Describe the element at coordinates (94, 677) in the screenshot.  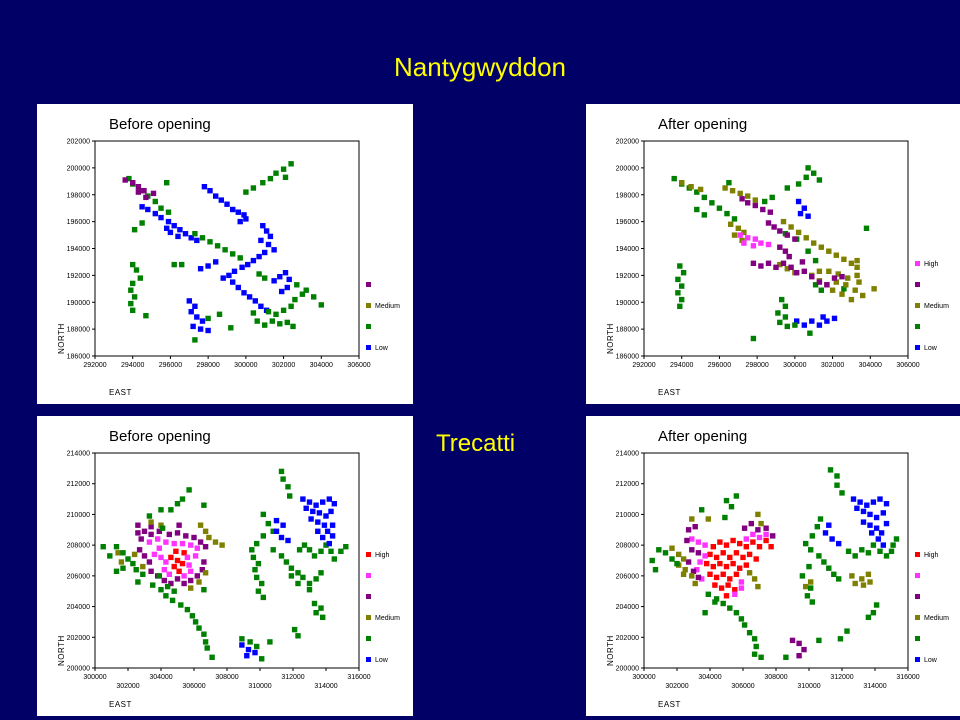
I see `x-tick-label: 300000` at that location.